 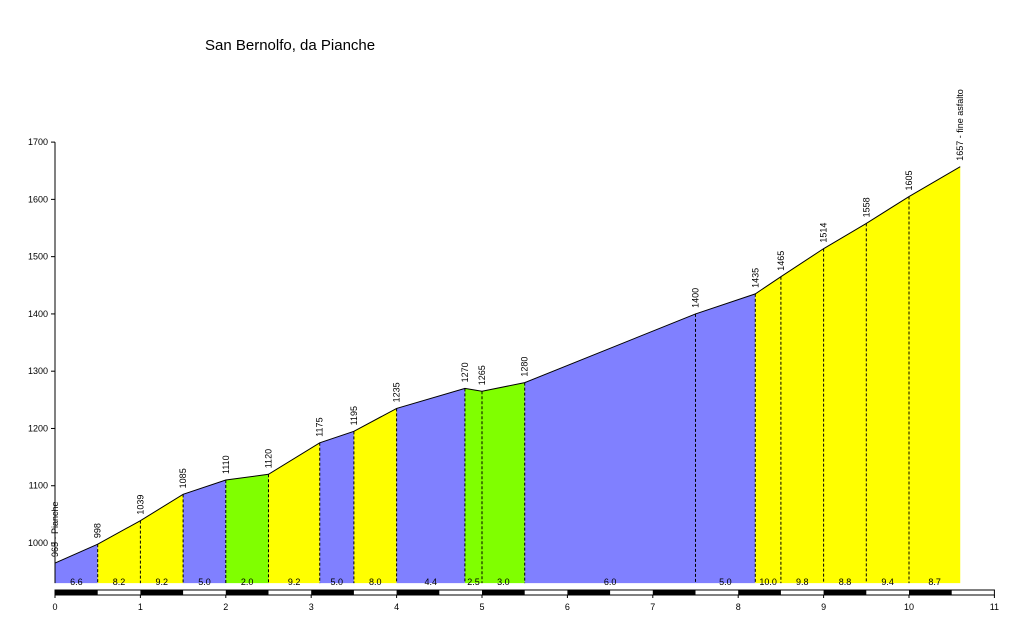 I want to click on elevation-label: 1265, so click(x=482, y=375).